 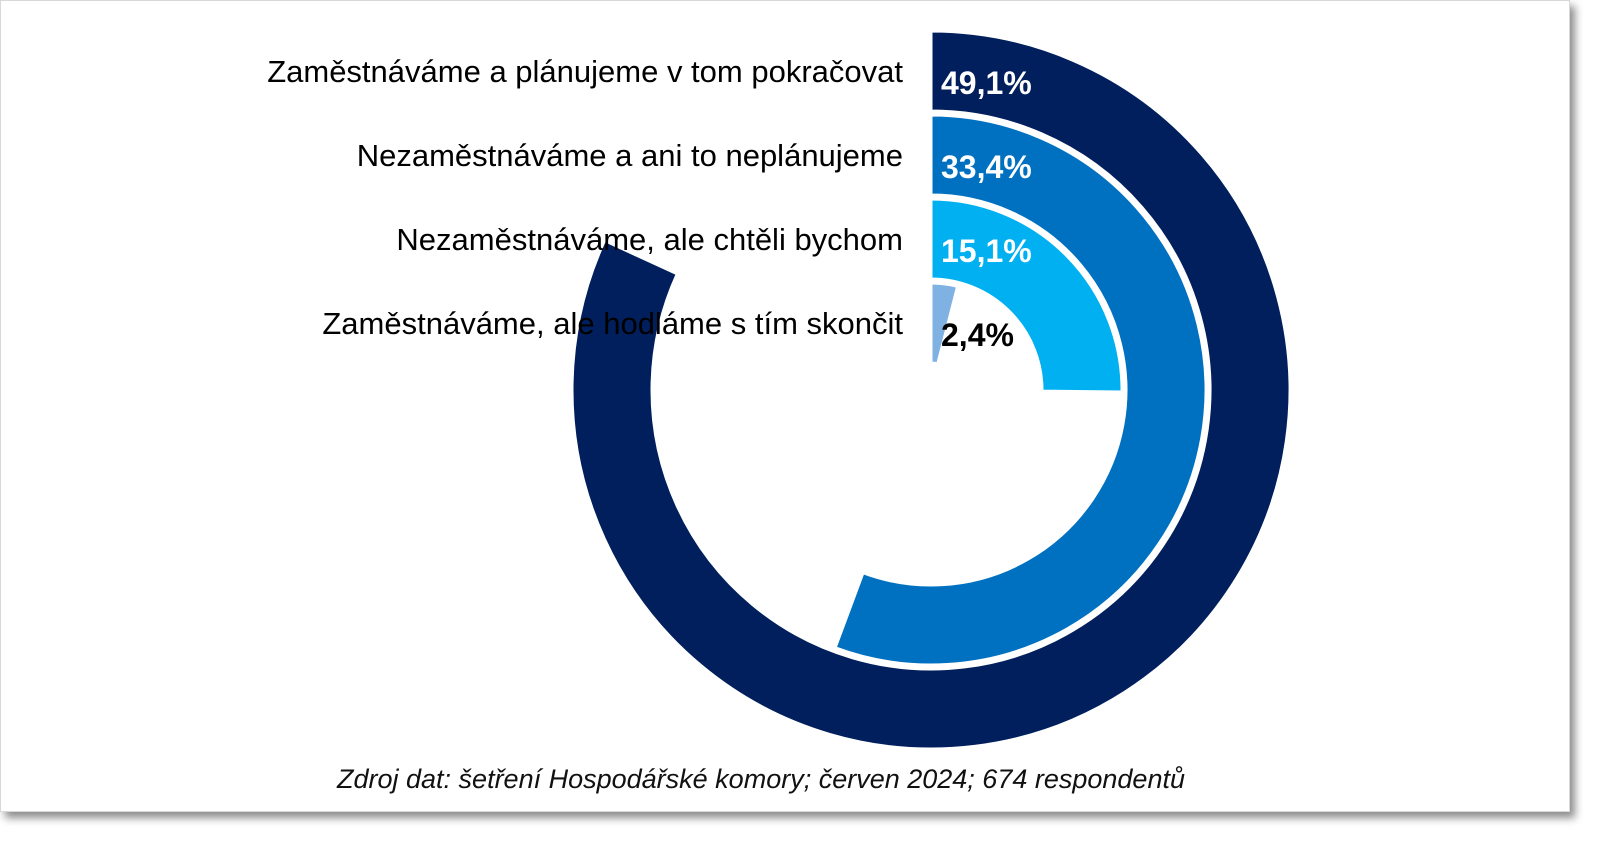 I want to click on value-label-zamestnavame-ale-hodlame-s-tim-skoncit: 2,4%, so click(x=977, y=335).